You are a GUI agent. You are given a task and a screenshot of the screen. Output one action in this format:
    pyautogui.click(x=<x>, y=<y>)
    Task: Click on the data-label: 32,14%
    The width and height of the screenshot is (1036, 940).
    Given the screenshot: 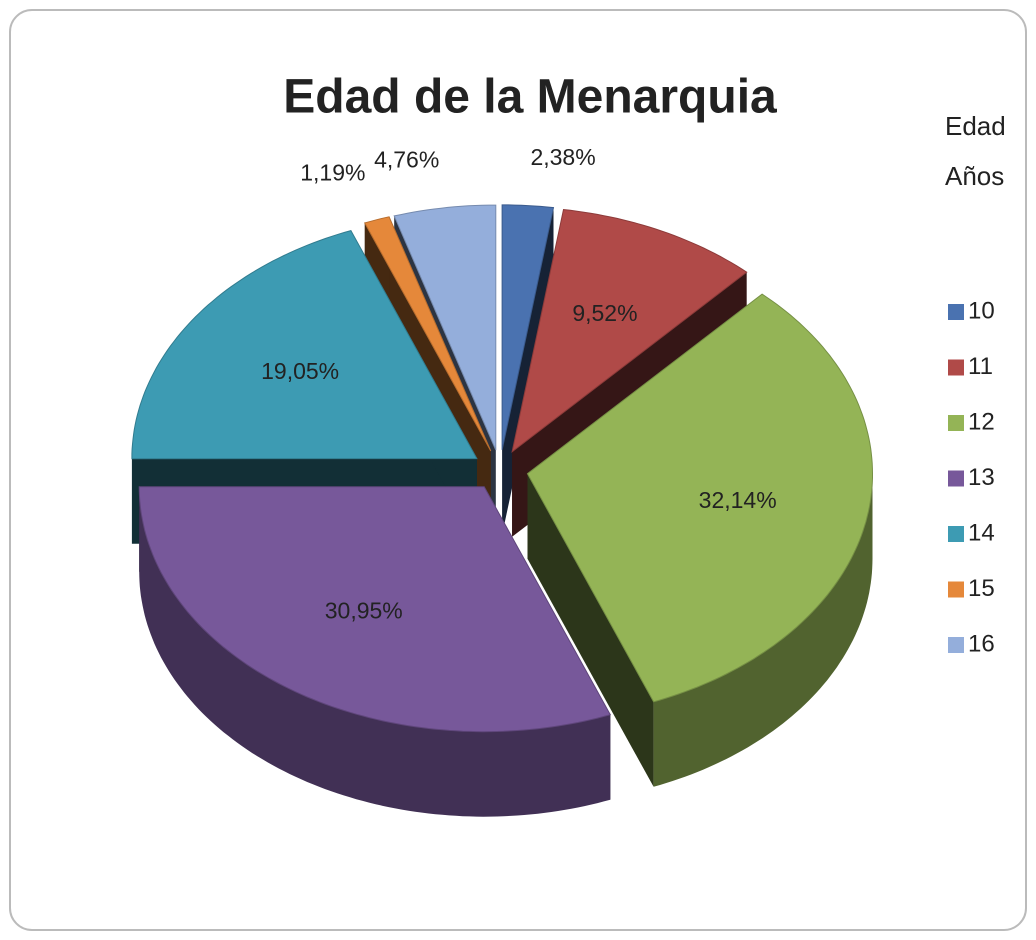 What is the action you would take?
    pyautogui.click(x=738, y=500)
    